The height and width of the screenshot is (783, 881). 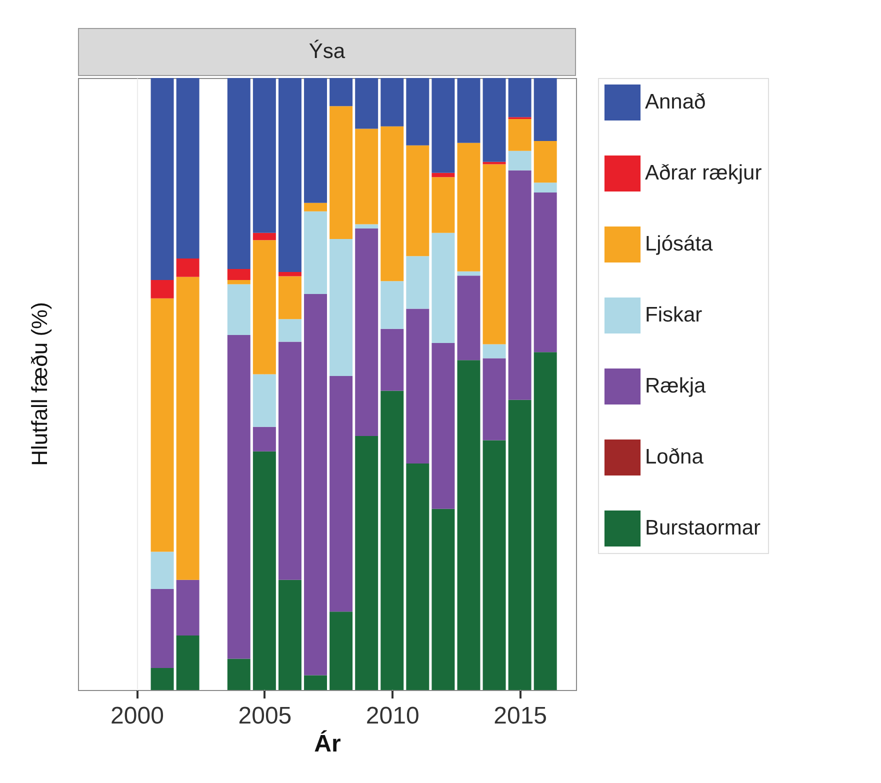 What do you see at coordinates (703, 173) in the screenshot?
I see `legend-label: Aðrar rækjur` at bounding box center [703, 173].